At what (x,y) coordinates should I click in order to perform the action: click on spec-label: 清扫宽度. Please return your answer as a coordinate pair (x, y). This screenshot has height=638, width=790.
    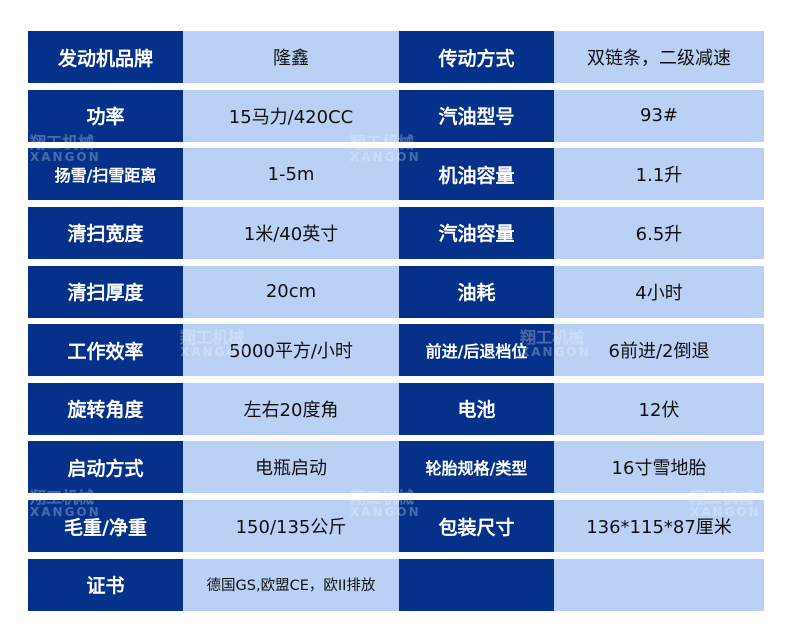
    Looking at the image, I should click on (105, 232).